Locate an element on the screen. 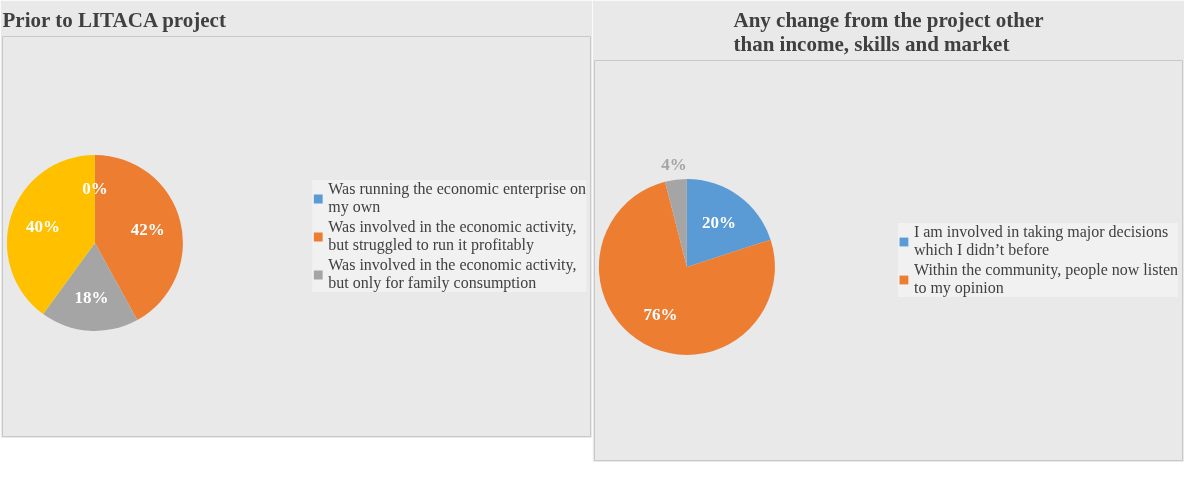 This screenshot has width=1188, height=501. data-label: 20% is located at coordinates (718, 223).